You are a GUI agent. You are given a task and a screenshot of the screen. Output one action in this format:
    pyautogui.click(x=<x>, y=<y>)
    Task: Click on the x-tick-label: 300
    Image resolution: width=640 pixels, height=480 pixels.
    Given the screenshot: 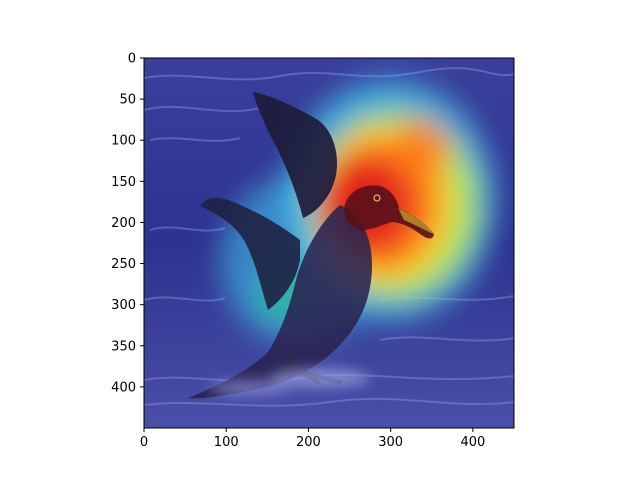 What is the action you would take?
    pyautogui.click(x=390, y=442)
    